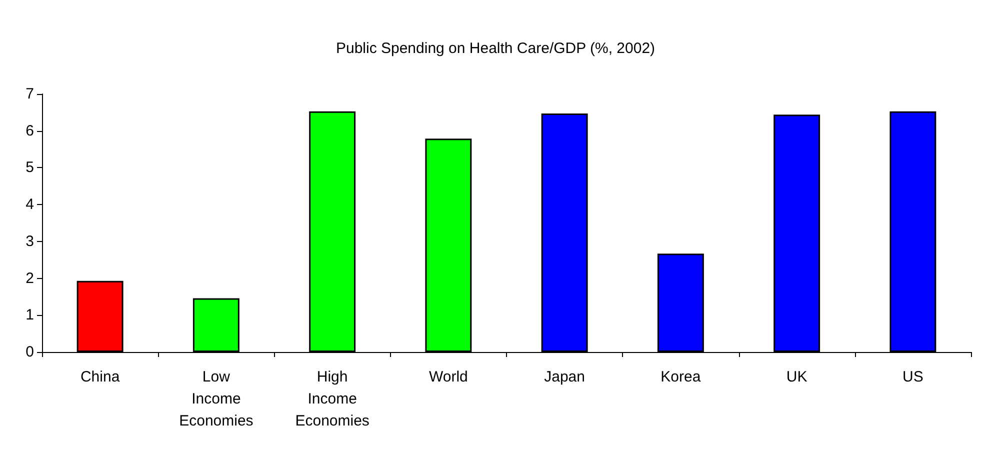  I want to click on x-tick-label: Korea, so click(681, 377).